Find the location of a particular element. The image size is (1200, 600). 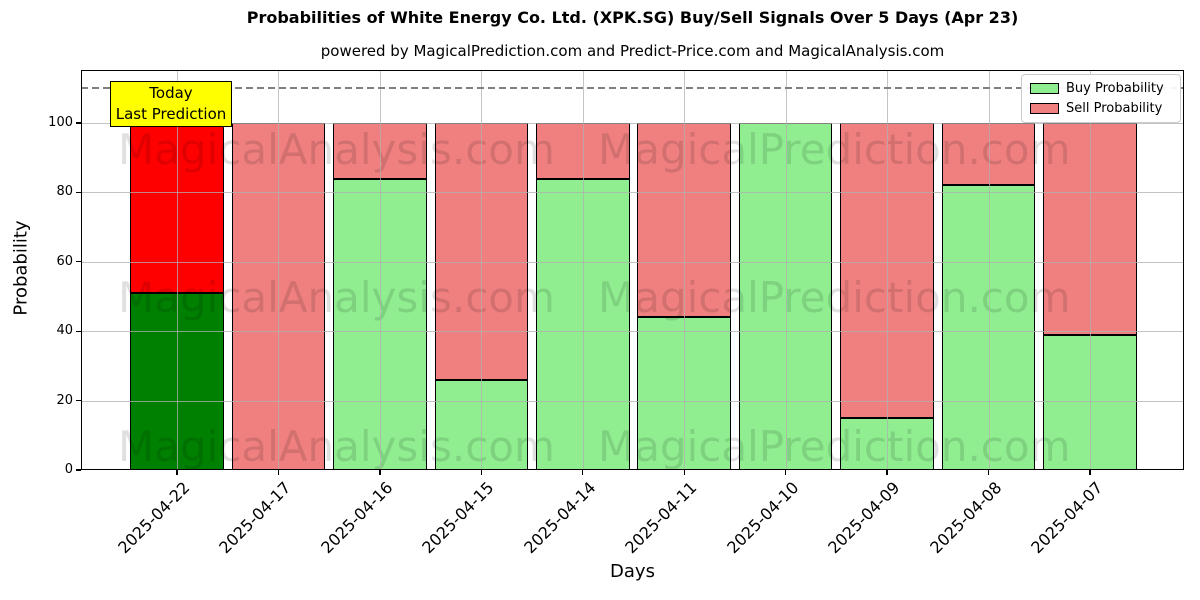

annotation-line1: Today is located at coordinates (171, 93).